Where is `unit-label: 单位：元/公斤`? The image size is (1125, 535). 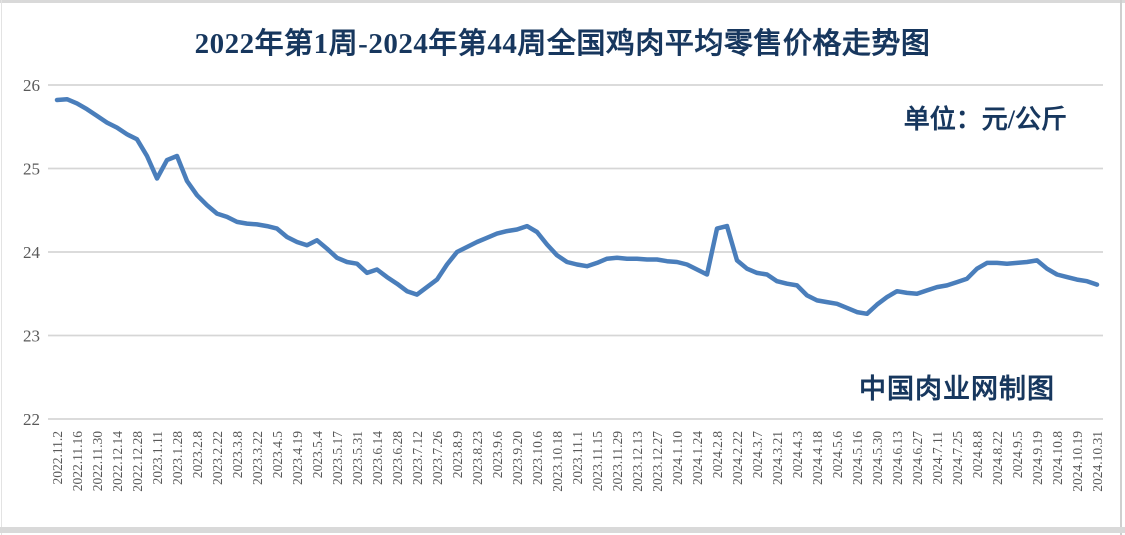
unit-label: 单位：元/公斤 is located at coordinates (985, 119).